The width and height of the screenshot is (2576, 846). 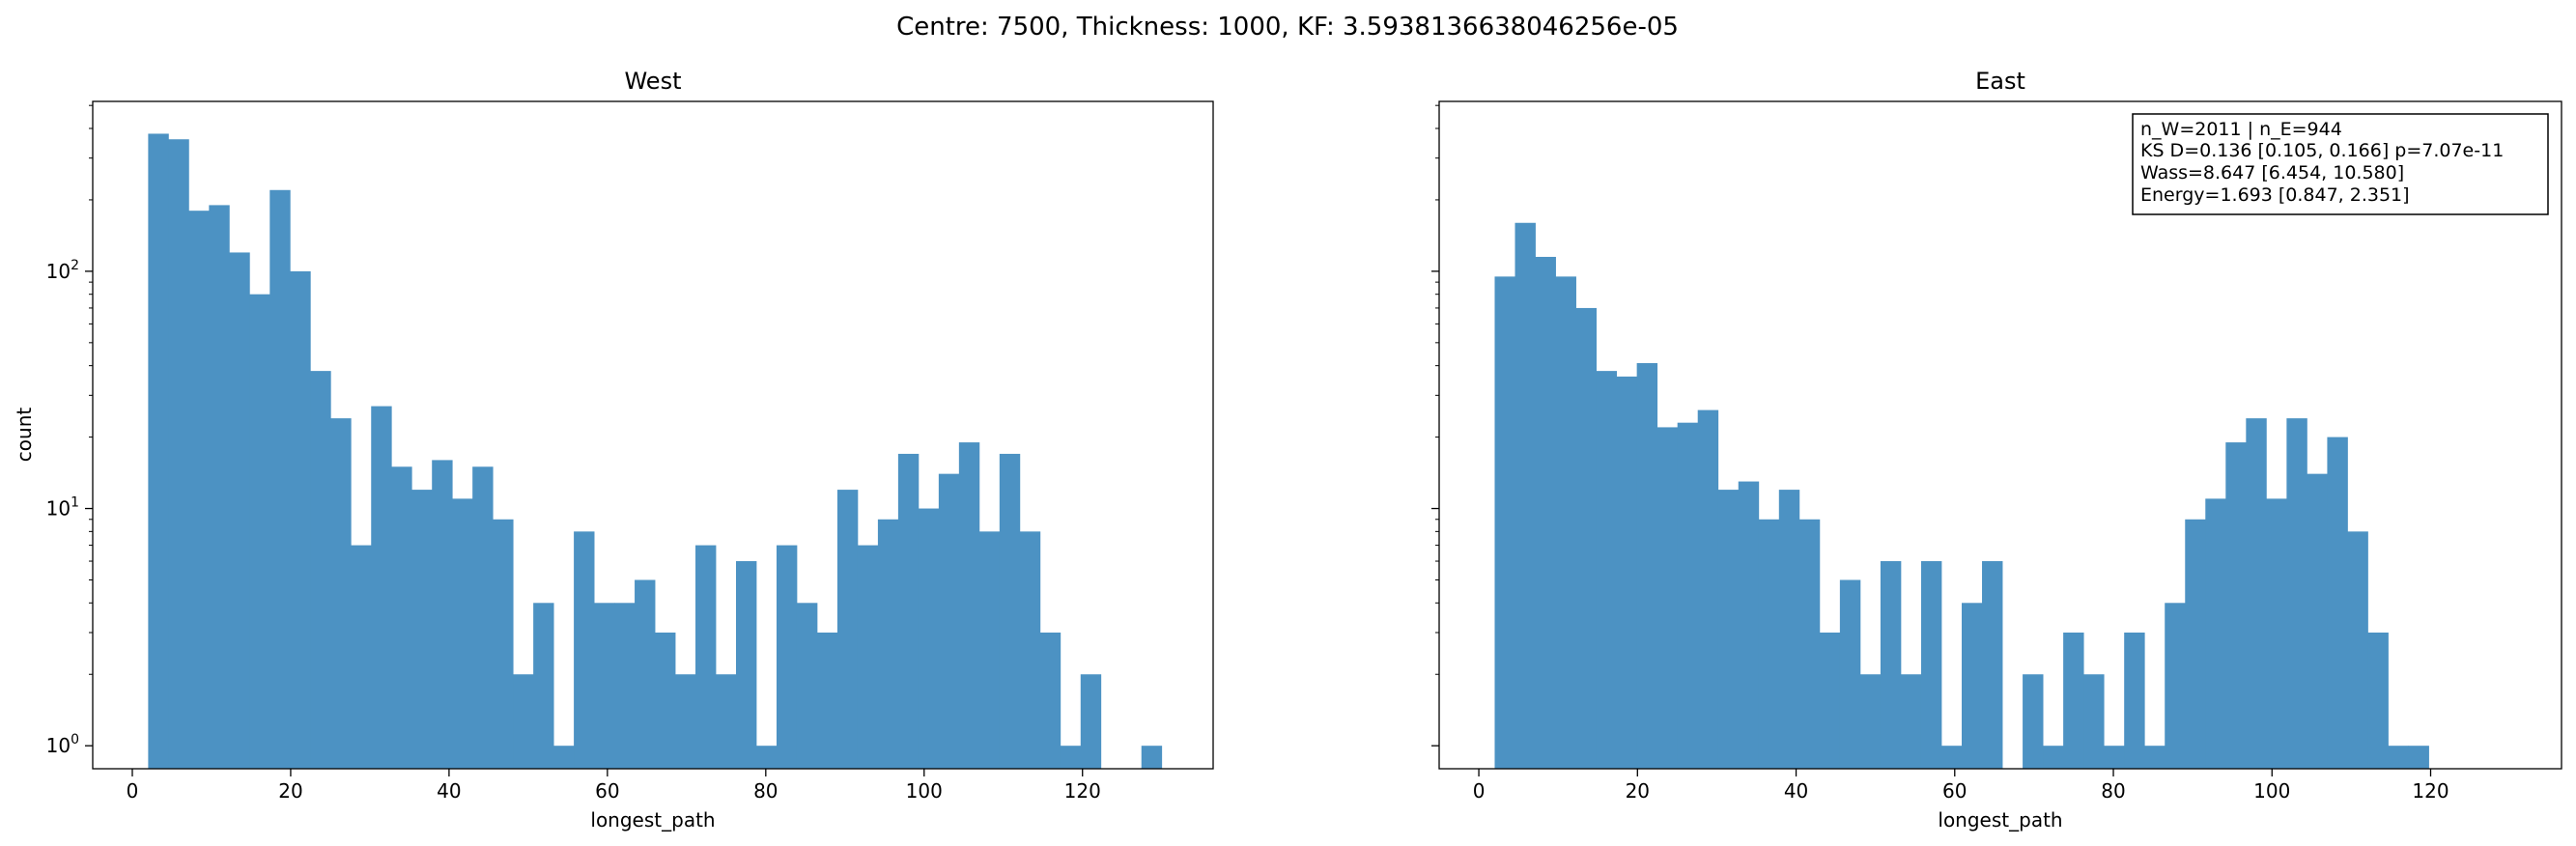 What do you see at coordinates (614, 786) in the screenshot?
I see `west-x-ticks: 0 20 40 60 80 100 120` at bounding box center [614, 786].